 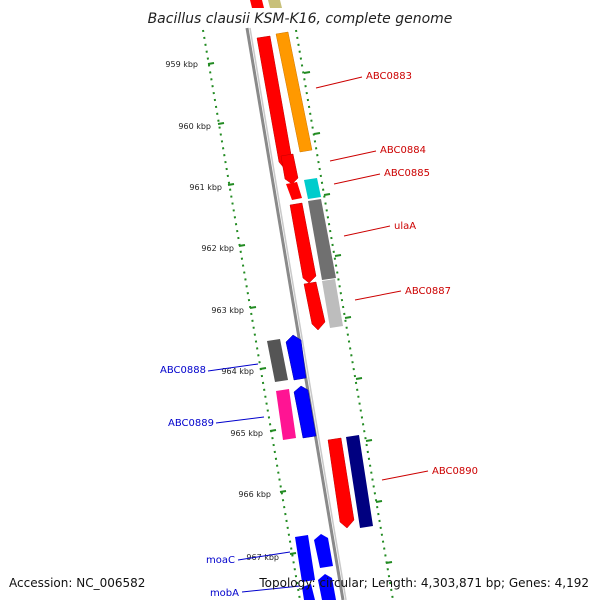 What do you see at coordinates (246, 433) in the screenshot?
I see `tick-label: 965 kbp` at bounding box center [246, 433].